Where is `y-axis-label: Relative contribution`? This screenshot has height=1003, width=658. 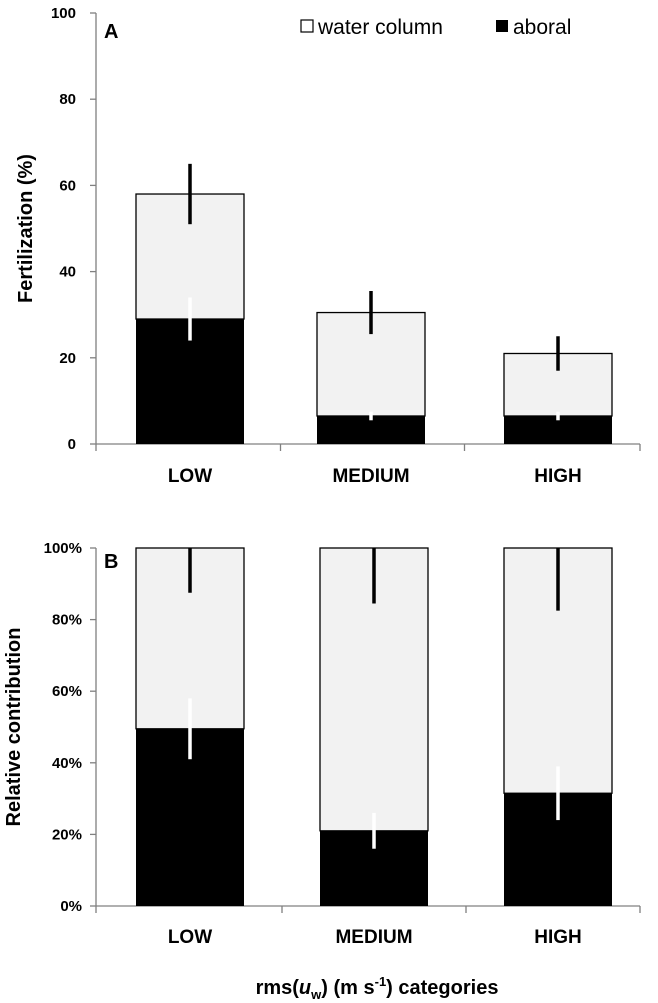 y-axis-label: Relative contribution is located at coordinates (14, 727).